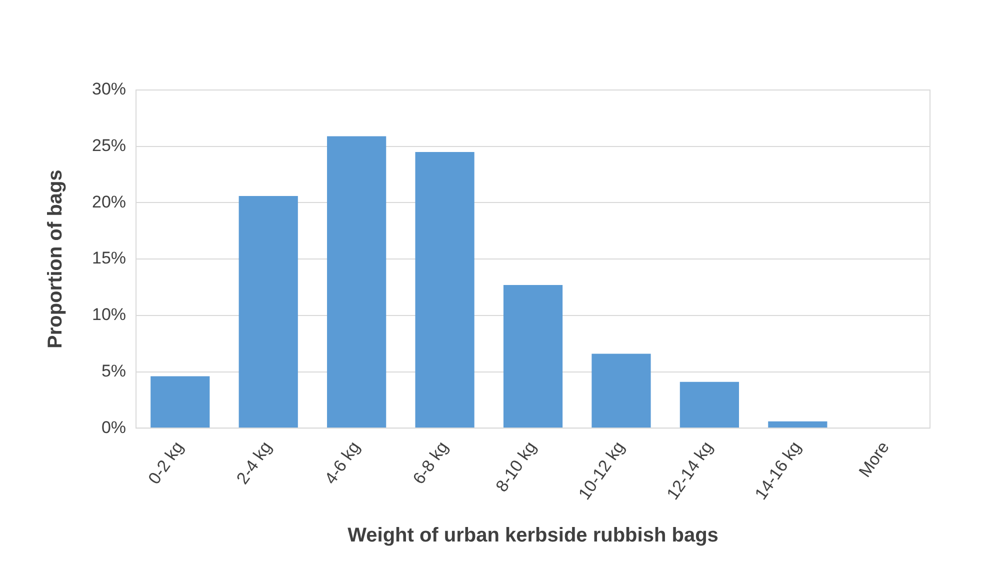 This screenshot has width=990, height=572. Describe the element at coordinates (109, 146) in the screenshot. I see `y-tick-label: 25%` at that location.